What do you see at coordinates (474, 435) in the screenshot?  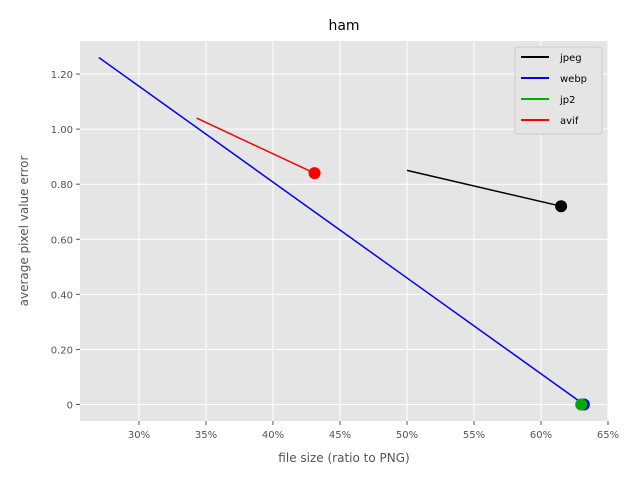 I see `x-tick-label: 55%` at bounding box center [474, 435].